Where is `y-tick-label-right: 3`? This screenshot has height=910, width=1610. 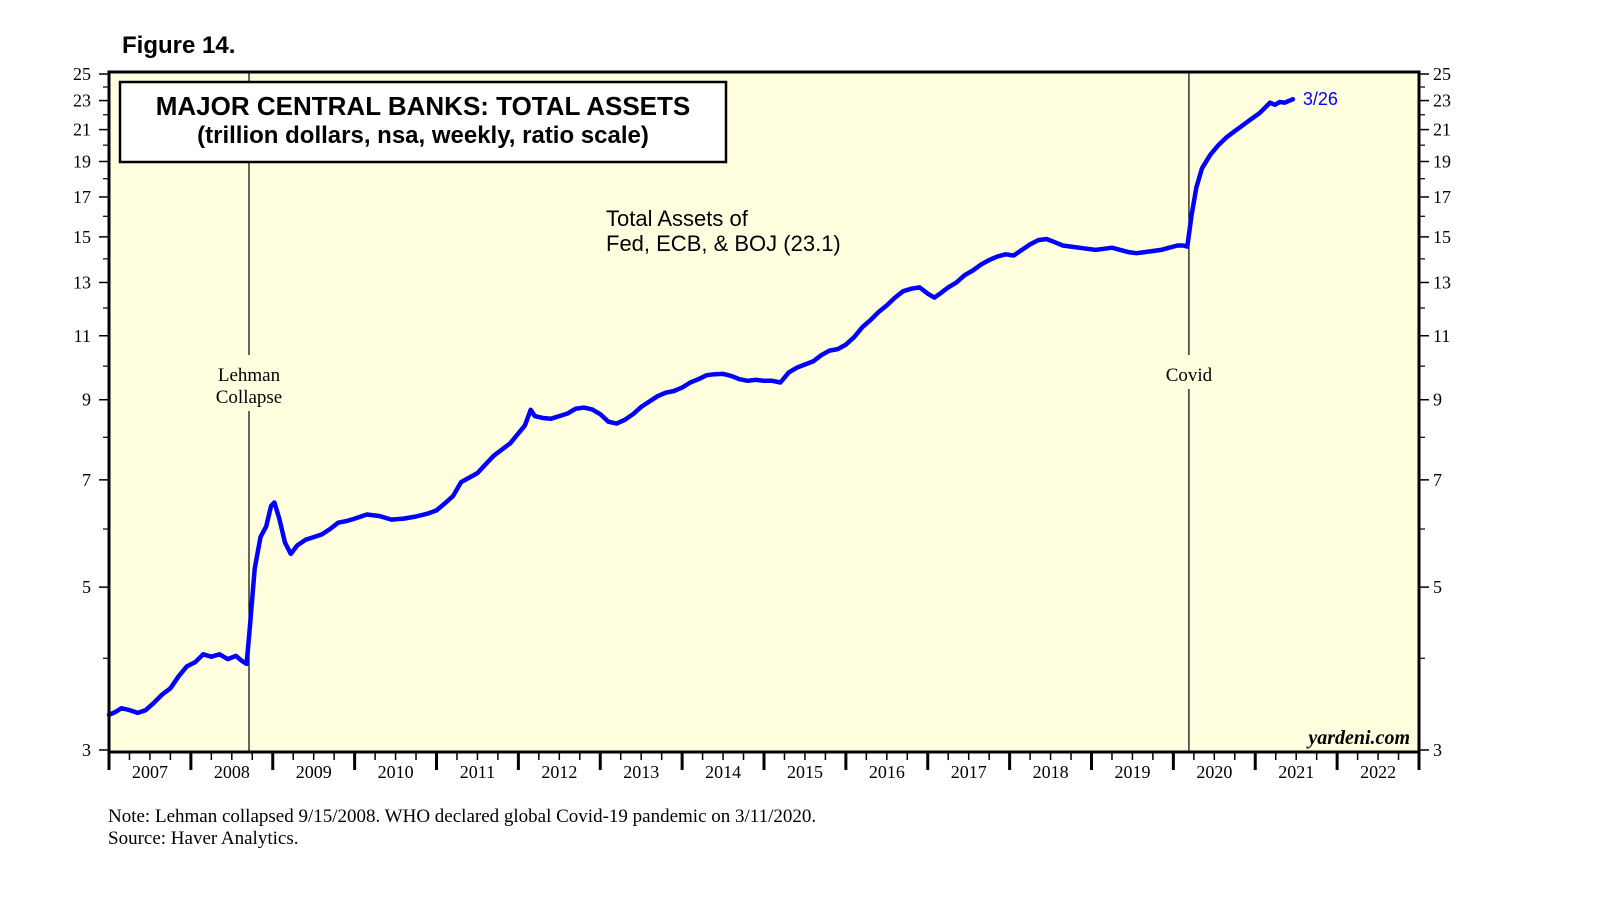
y-tick-label-right: 3 is located at coordinates (1437, 750).